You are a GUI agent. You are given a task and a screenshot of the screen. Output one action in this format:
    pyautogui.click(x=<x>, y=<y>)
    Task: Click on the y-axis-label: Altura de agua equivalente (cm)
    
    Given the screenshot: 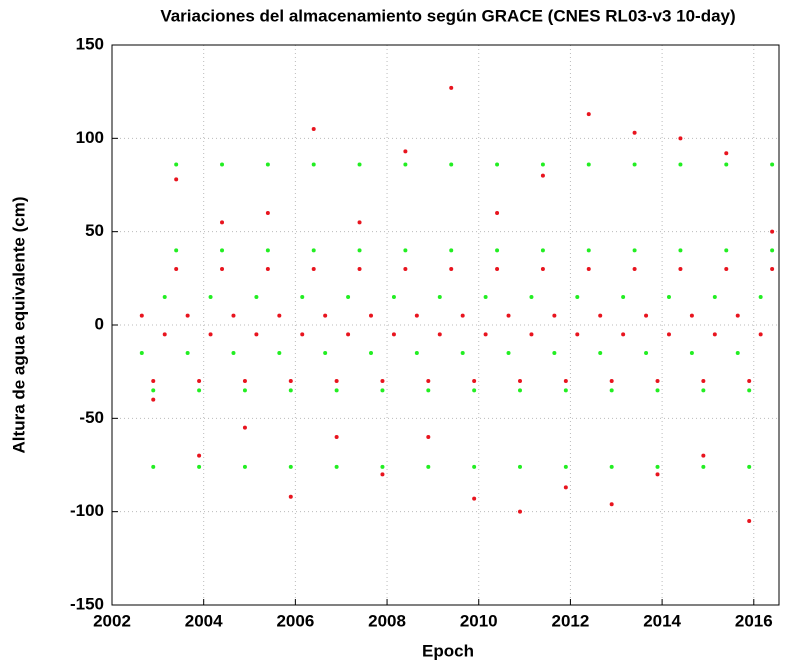 What is the action you would take?
    pyautogui.click(x=18, y=325)
    